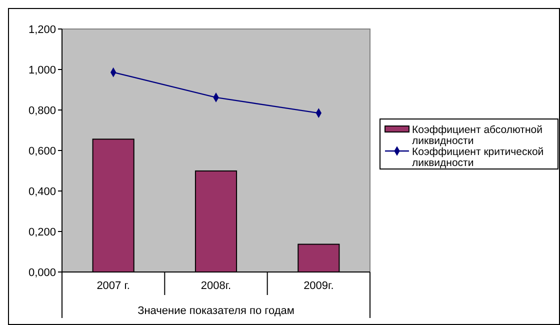 The image size is (560, 325). I want to click on x-axis-title: Значение показателя по годам, so click(216, 311).